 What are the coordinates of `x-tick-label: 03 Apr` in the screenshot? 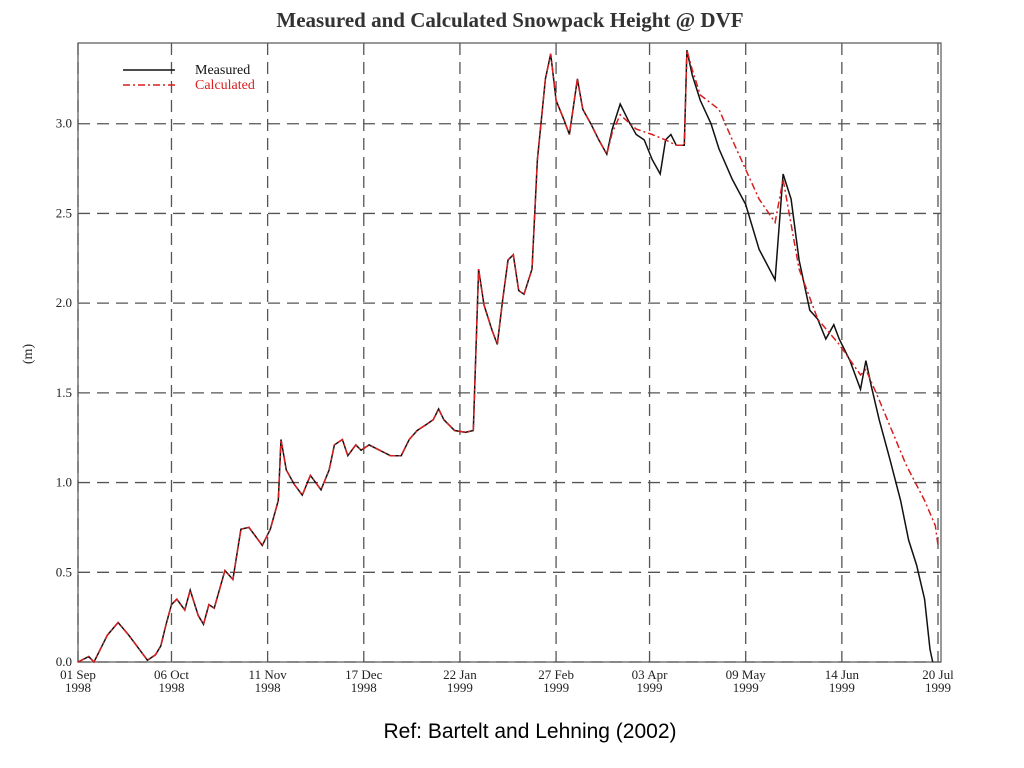 It's located at (650, 674).